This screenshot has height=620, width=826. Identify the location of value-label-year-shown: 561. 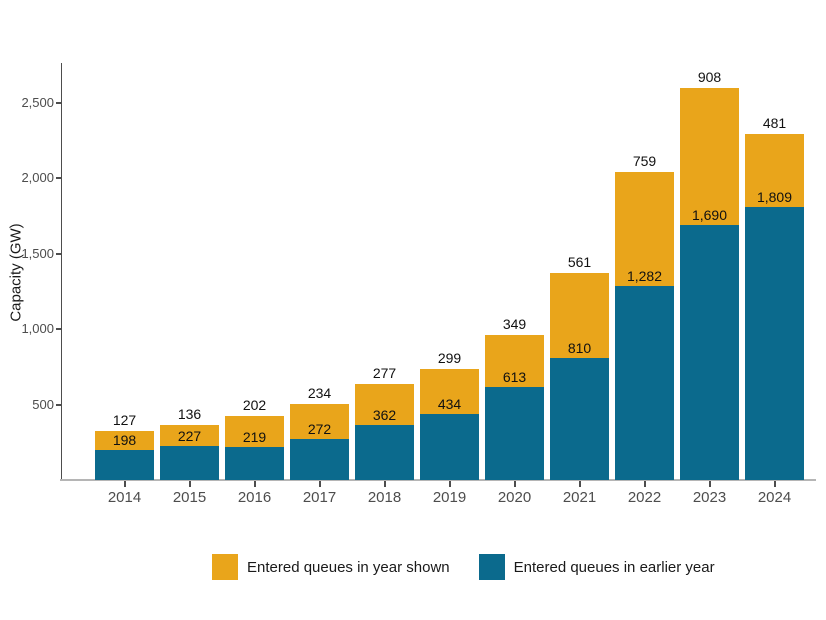
(579, 261).